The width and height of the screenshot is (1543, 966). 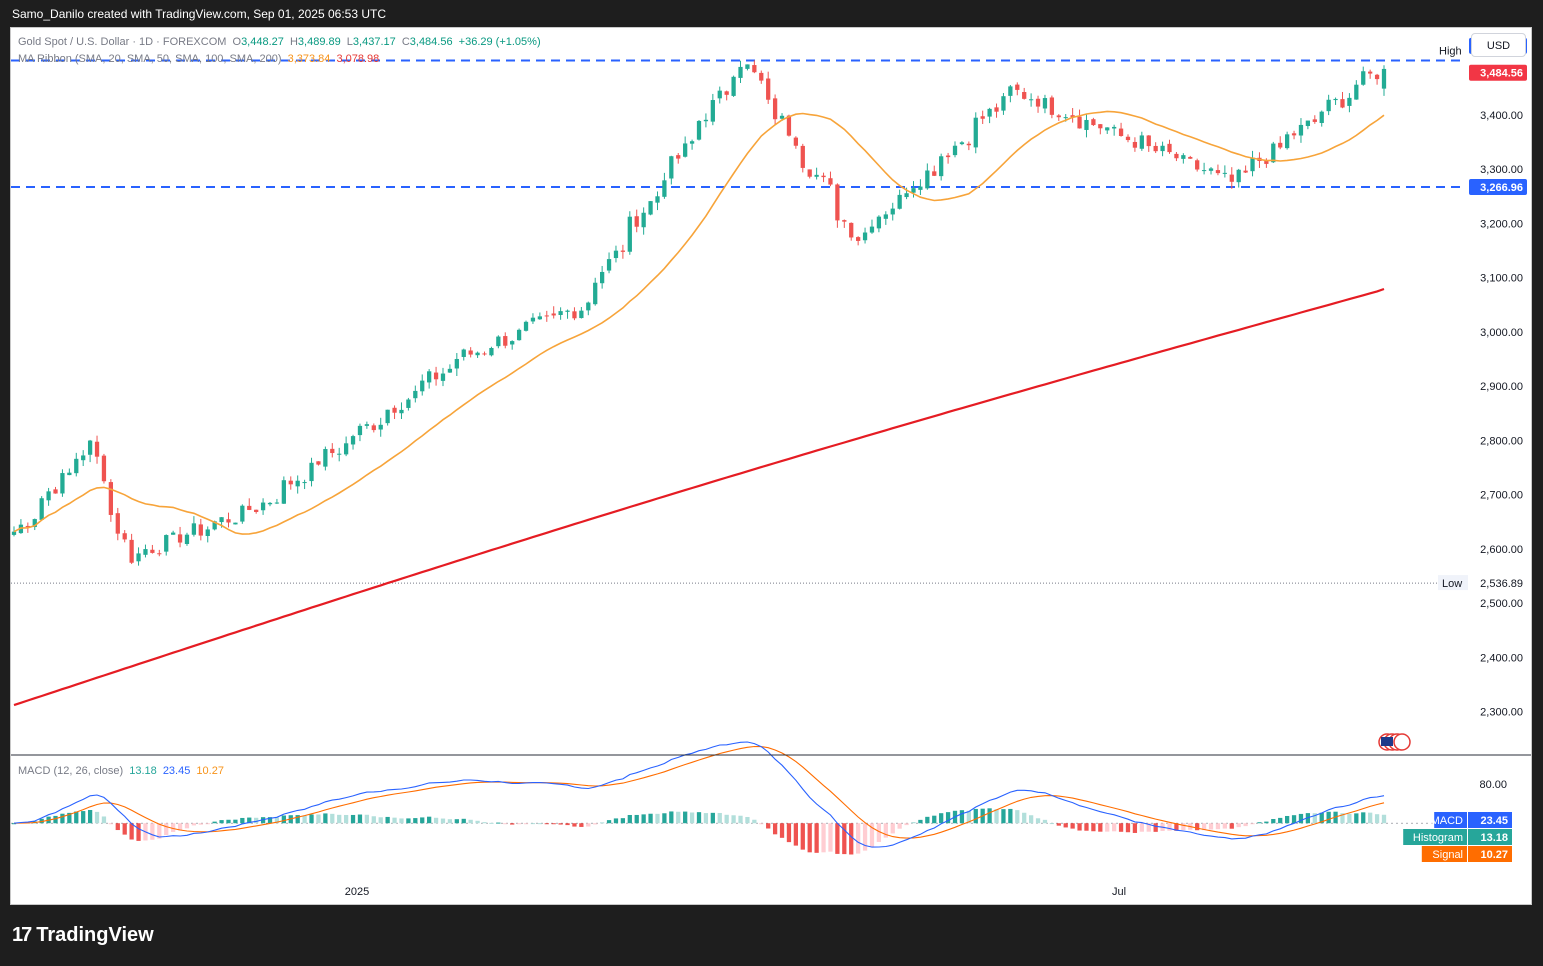 I want to click on price-tick-label: 3,200.00, so click(x=1501, y=224).